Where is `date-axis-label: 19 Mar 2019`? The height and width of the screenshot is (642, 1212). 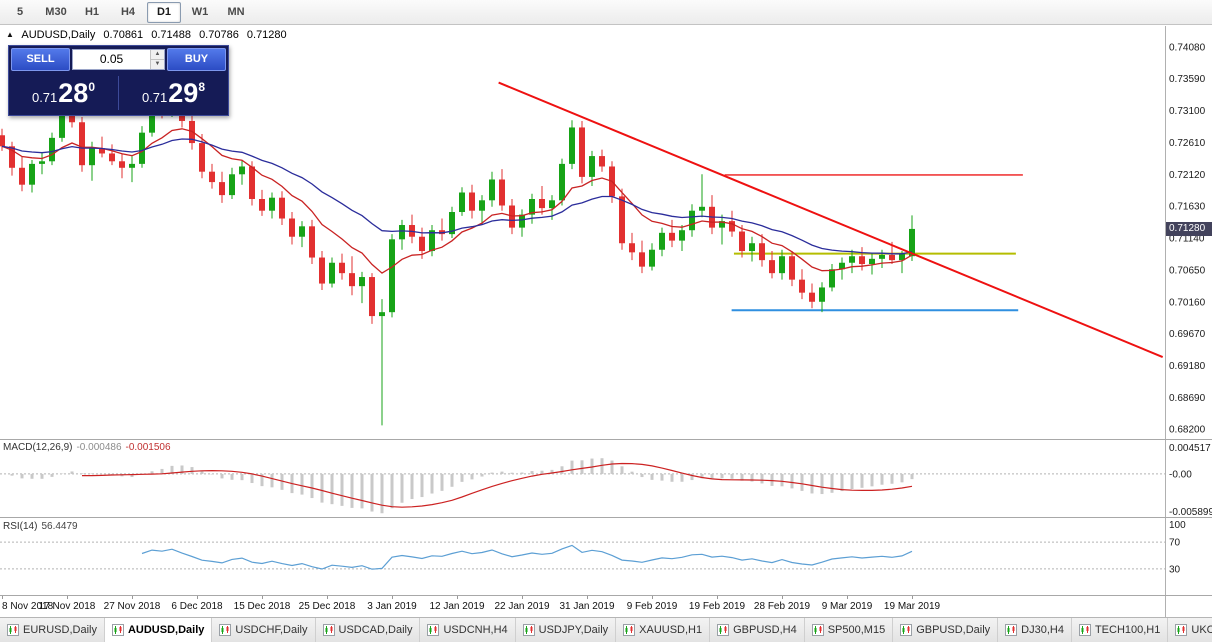 date-axis-label: 19 Mar 2019 is located at coordinates (912, 606).